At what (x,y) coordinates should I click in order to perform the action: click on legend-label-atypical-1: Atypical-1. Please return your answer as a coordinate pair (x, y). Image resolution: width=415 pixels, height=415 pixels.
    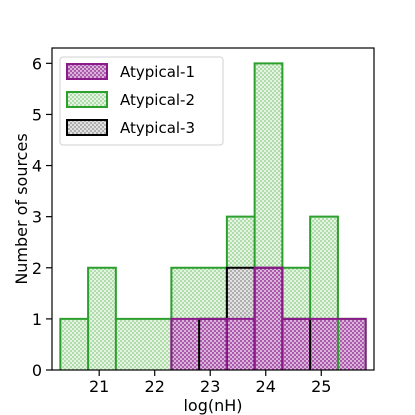
    Looking at the image, I should click on (157, 72).